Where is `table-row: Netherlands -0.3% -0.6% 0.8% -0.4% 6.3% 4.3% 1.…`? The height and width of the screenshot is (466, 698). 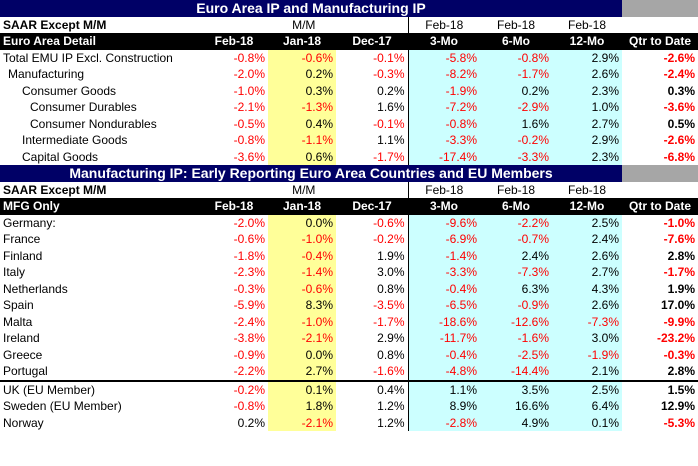
table-row: Netherlands -0.3% -0.6% 0.8% -0.4% 6.3% 4.3% 1.… is located at coordinates (349, 288).